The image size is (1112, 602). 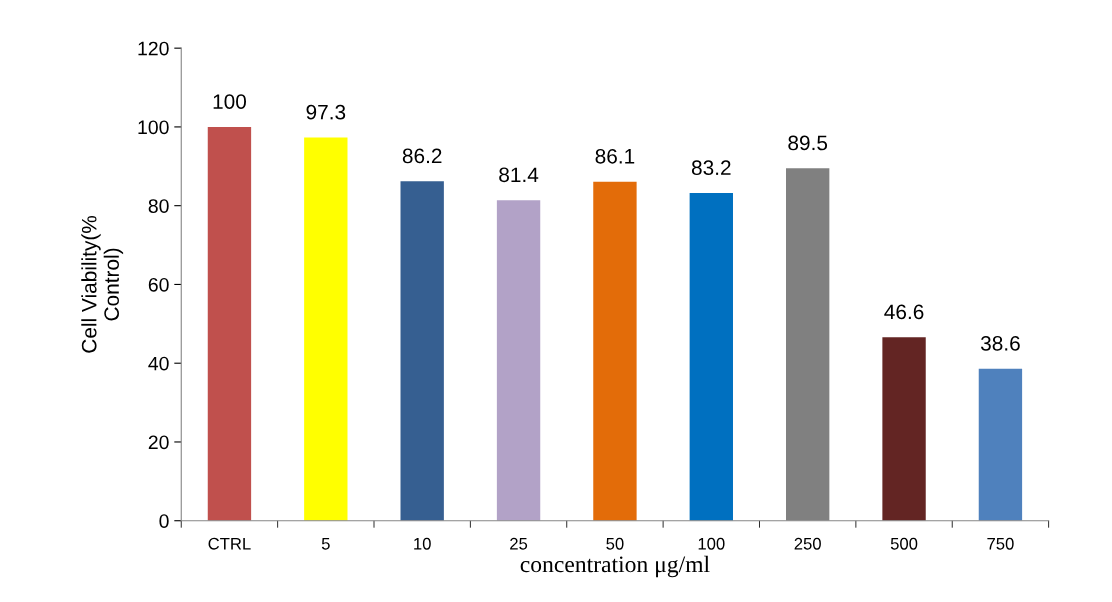 What do you see at coordinates (904, 312) in the screenshot?
I see `data-label: 46.6` at bounding box center [904, 312].